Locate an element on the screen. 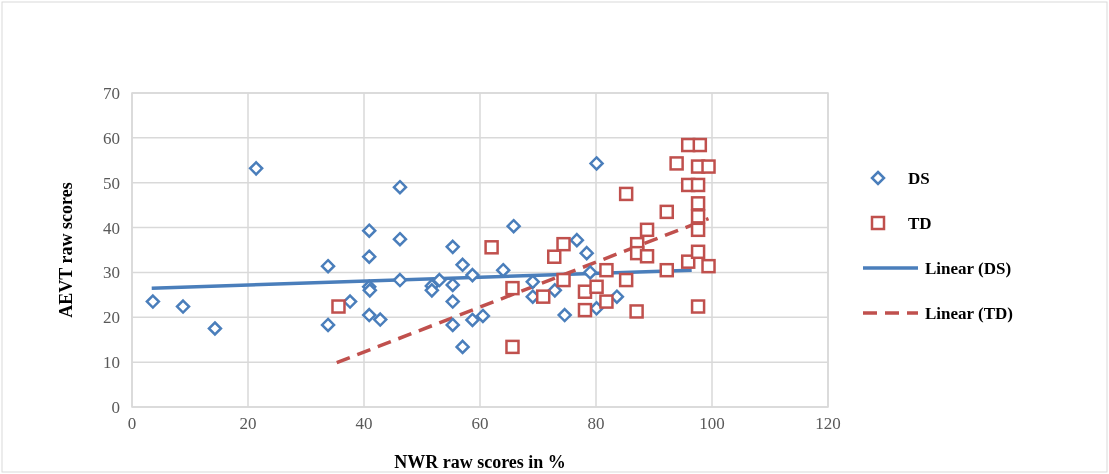 The width and height of the screenshot is (1109, 474). y-tick-label: 30 is located at coordinates (111, 273).